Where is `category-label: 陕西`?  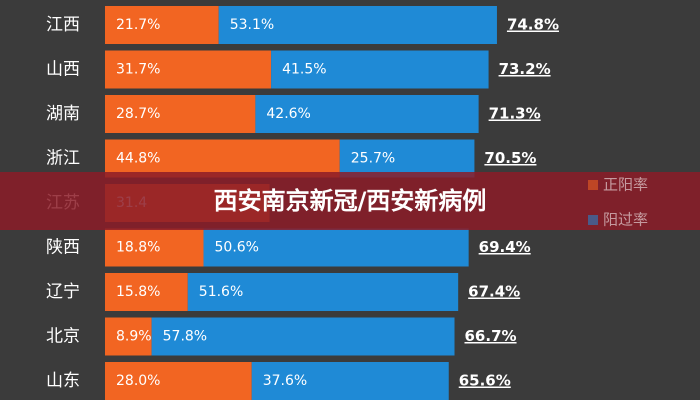 category-label: 陕西 is located at coordinates (63, 248).